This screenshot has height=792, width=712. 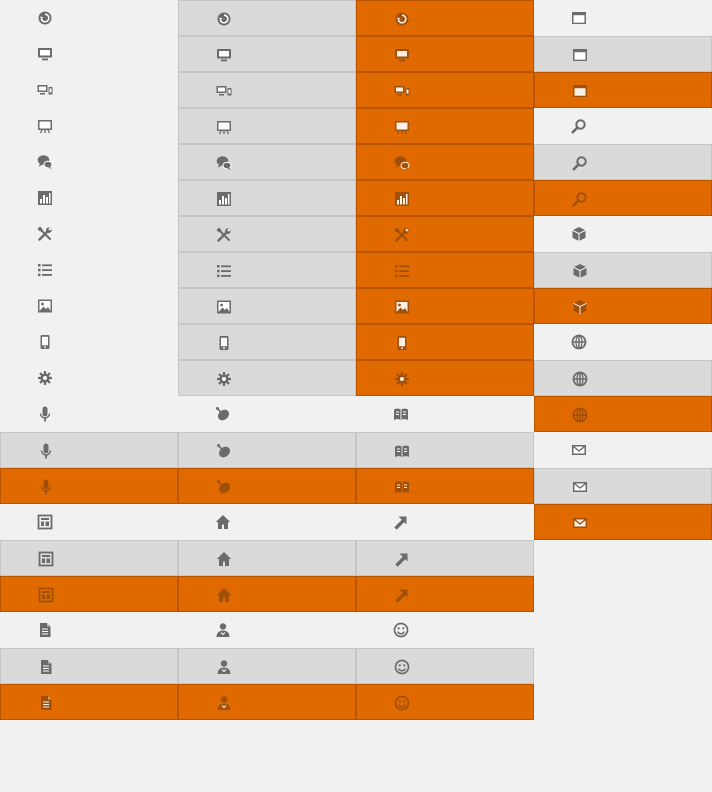 I want to click on mobile-normal-cell, so click(x=89, y=342).